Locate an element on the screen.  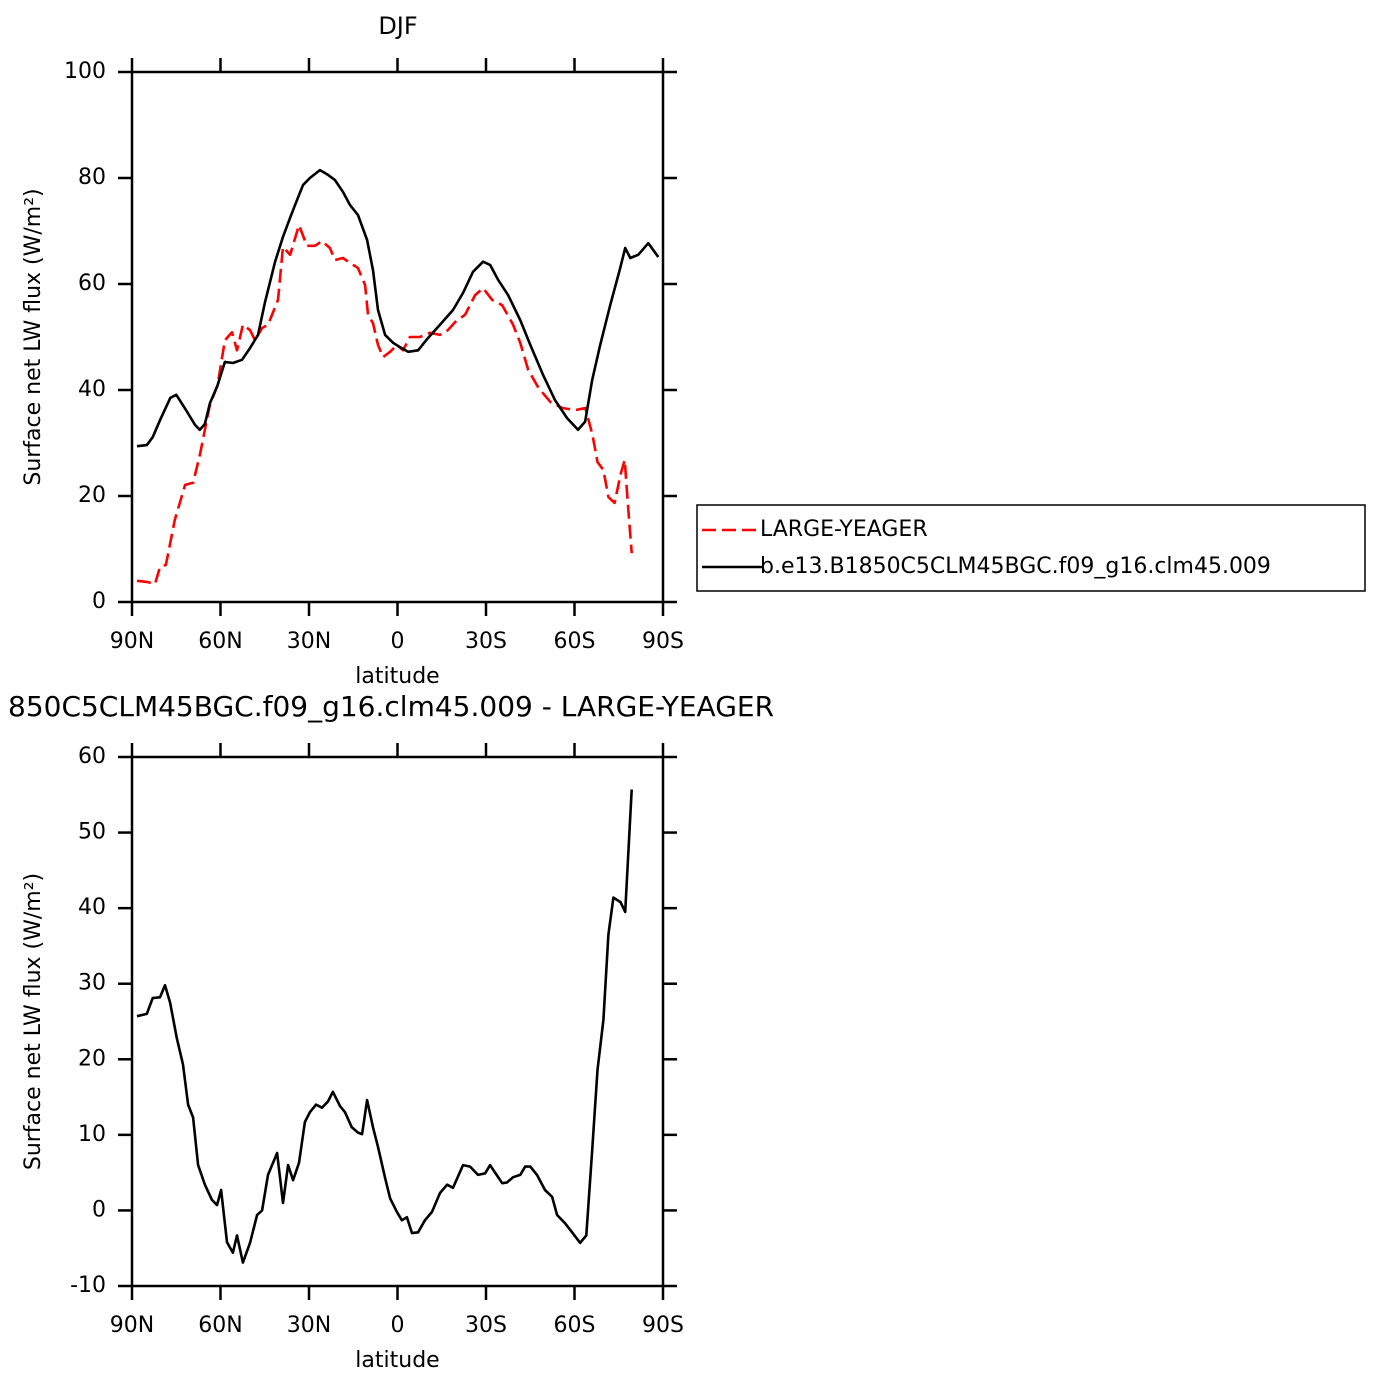
y-tick-label: -10 is located at coordinates (88, 1285).